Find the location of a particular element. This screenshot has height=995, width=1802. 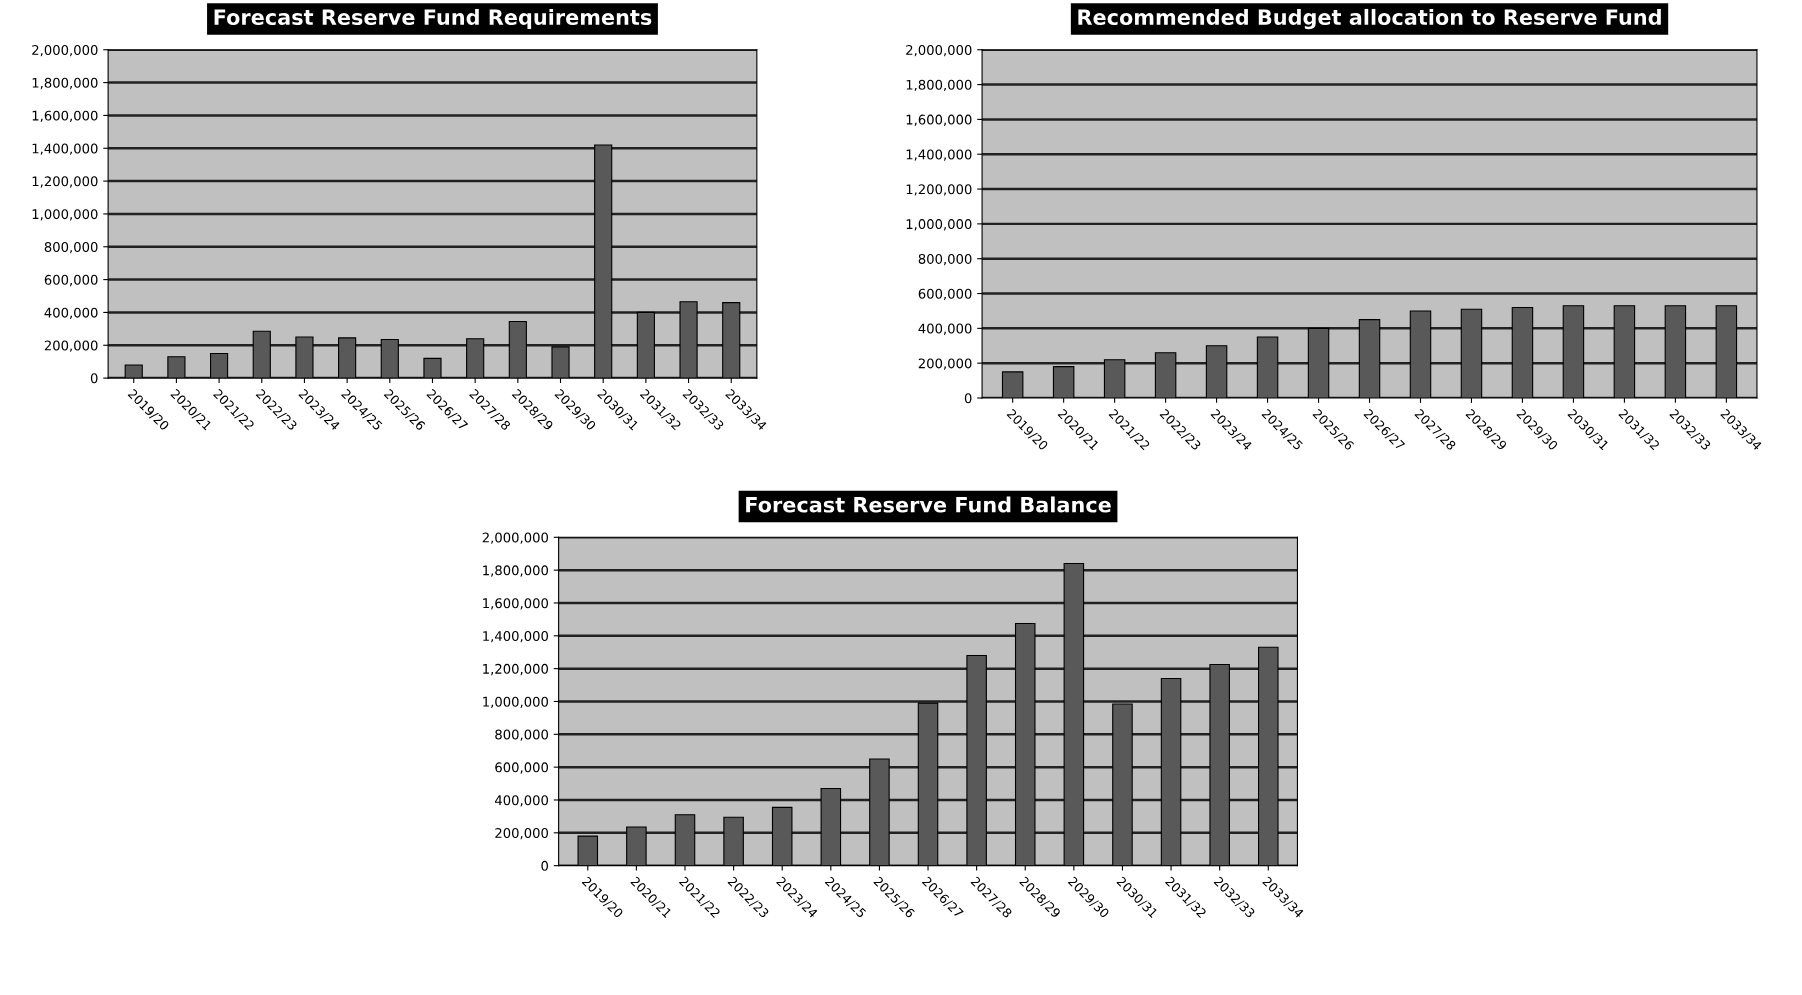

chart-title: Forecast Reserve Fund Balance is located at coordinates (928, 504).